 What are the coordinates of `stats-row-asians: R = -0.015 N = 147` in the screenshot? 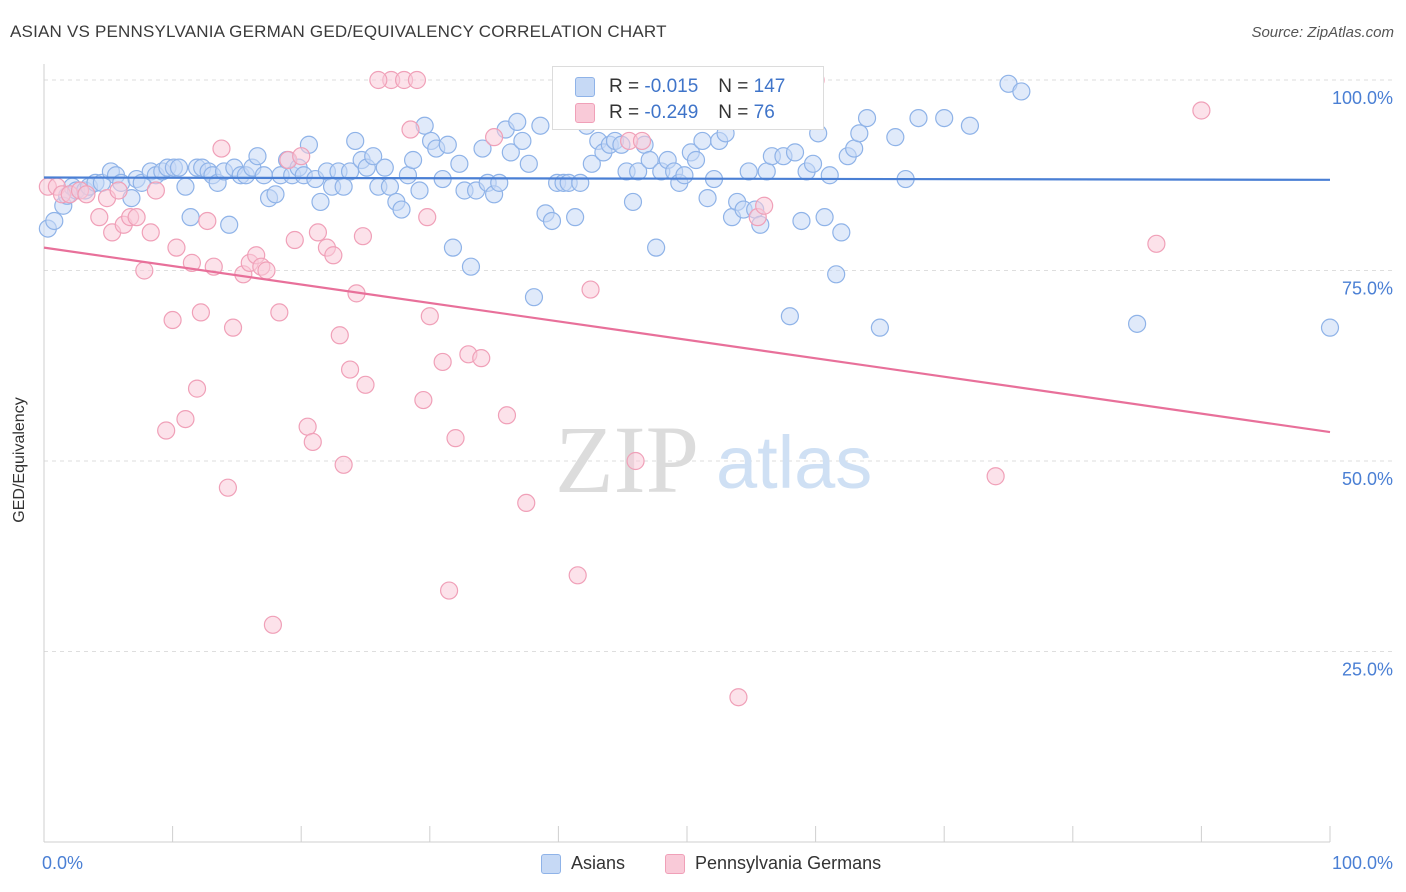 It's located at (680, 87).